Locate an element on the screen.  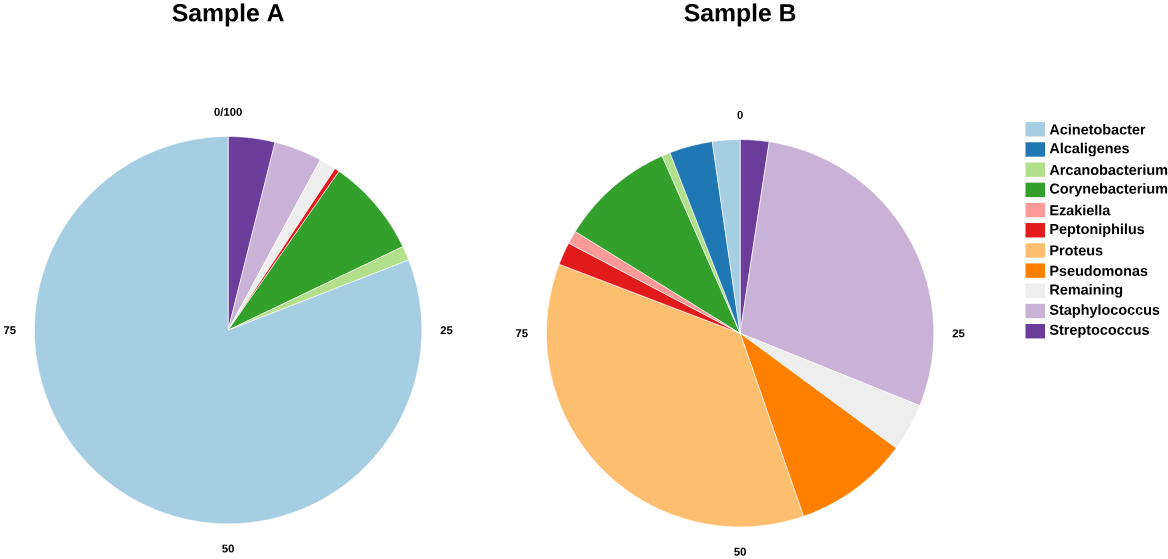
legend-label: Corynebacterium is located at coordinates (1108, 190).